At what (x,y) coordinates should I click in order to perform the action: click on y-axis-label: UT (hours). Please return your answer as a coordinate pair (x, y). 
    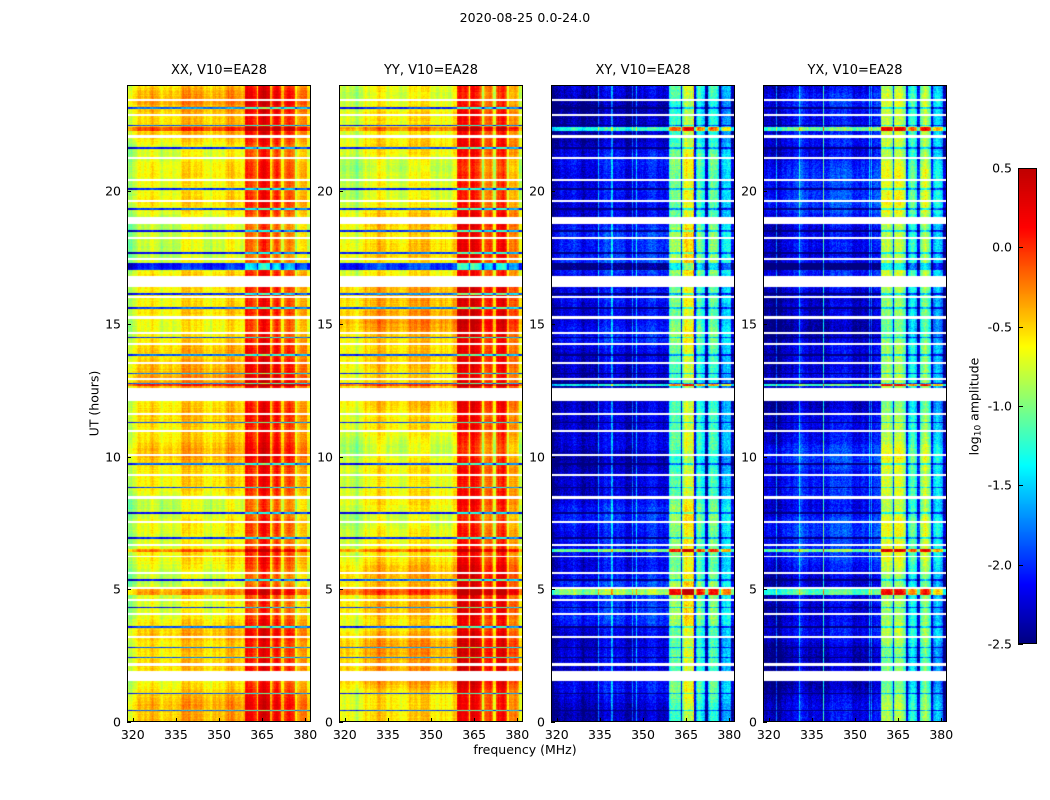
    Looking at the image, I should click on (94, 403).